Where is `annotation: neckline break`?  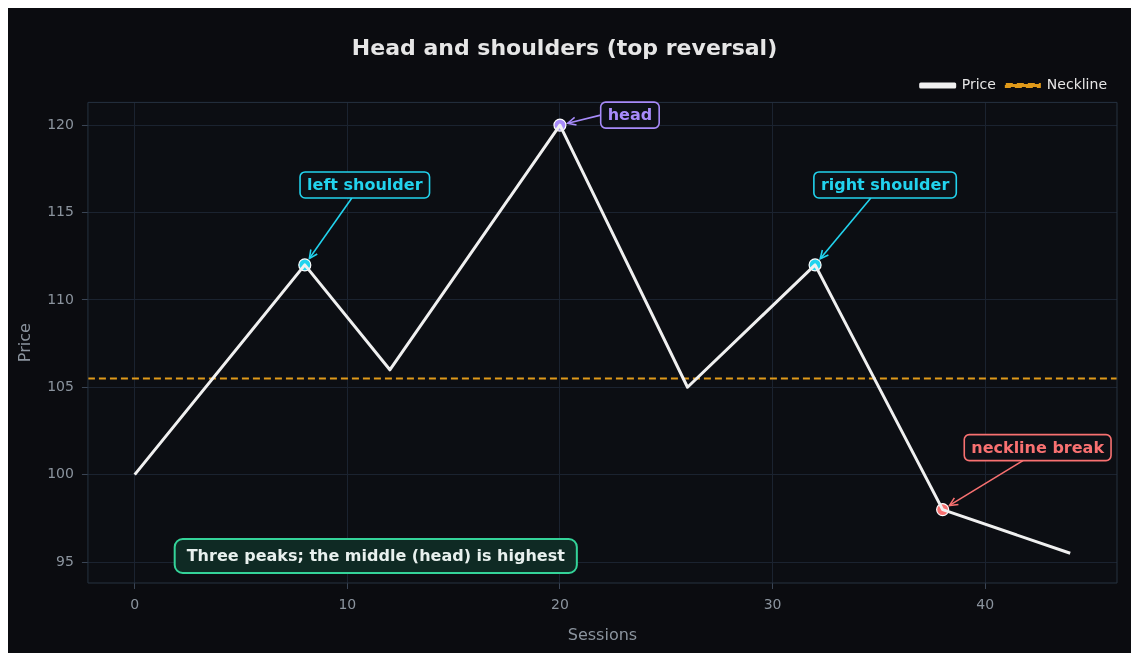 annotation: neckline break is located at coordinates (1038, 447).